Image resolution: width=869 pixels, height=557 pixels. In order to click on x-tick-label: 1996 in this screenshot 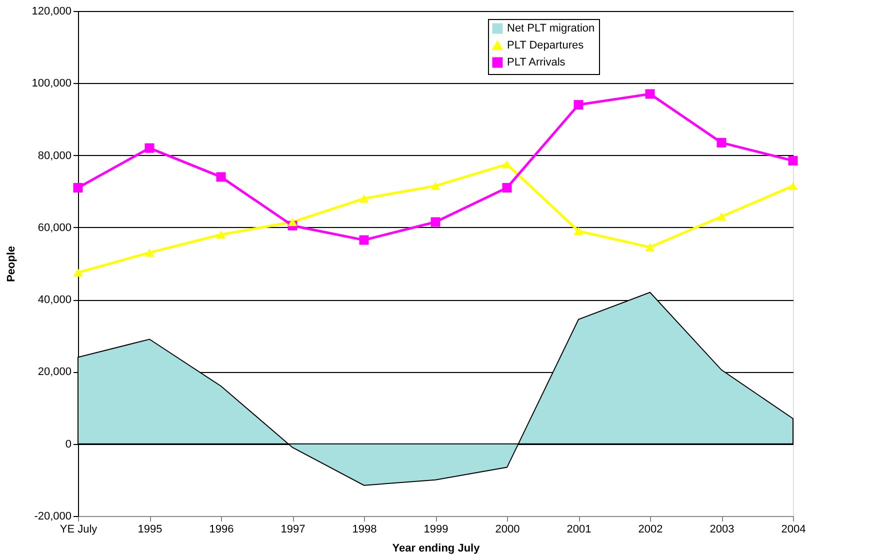, I will do `click(221, 530)`.